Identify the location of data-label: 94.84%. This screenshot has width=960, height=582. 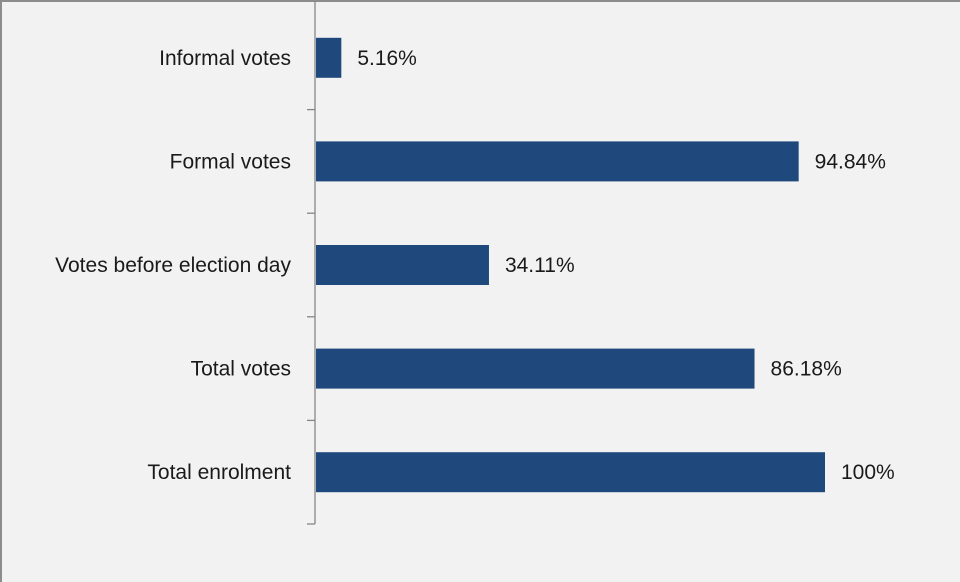
(850, 161).